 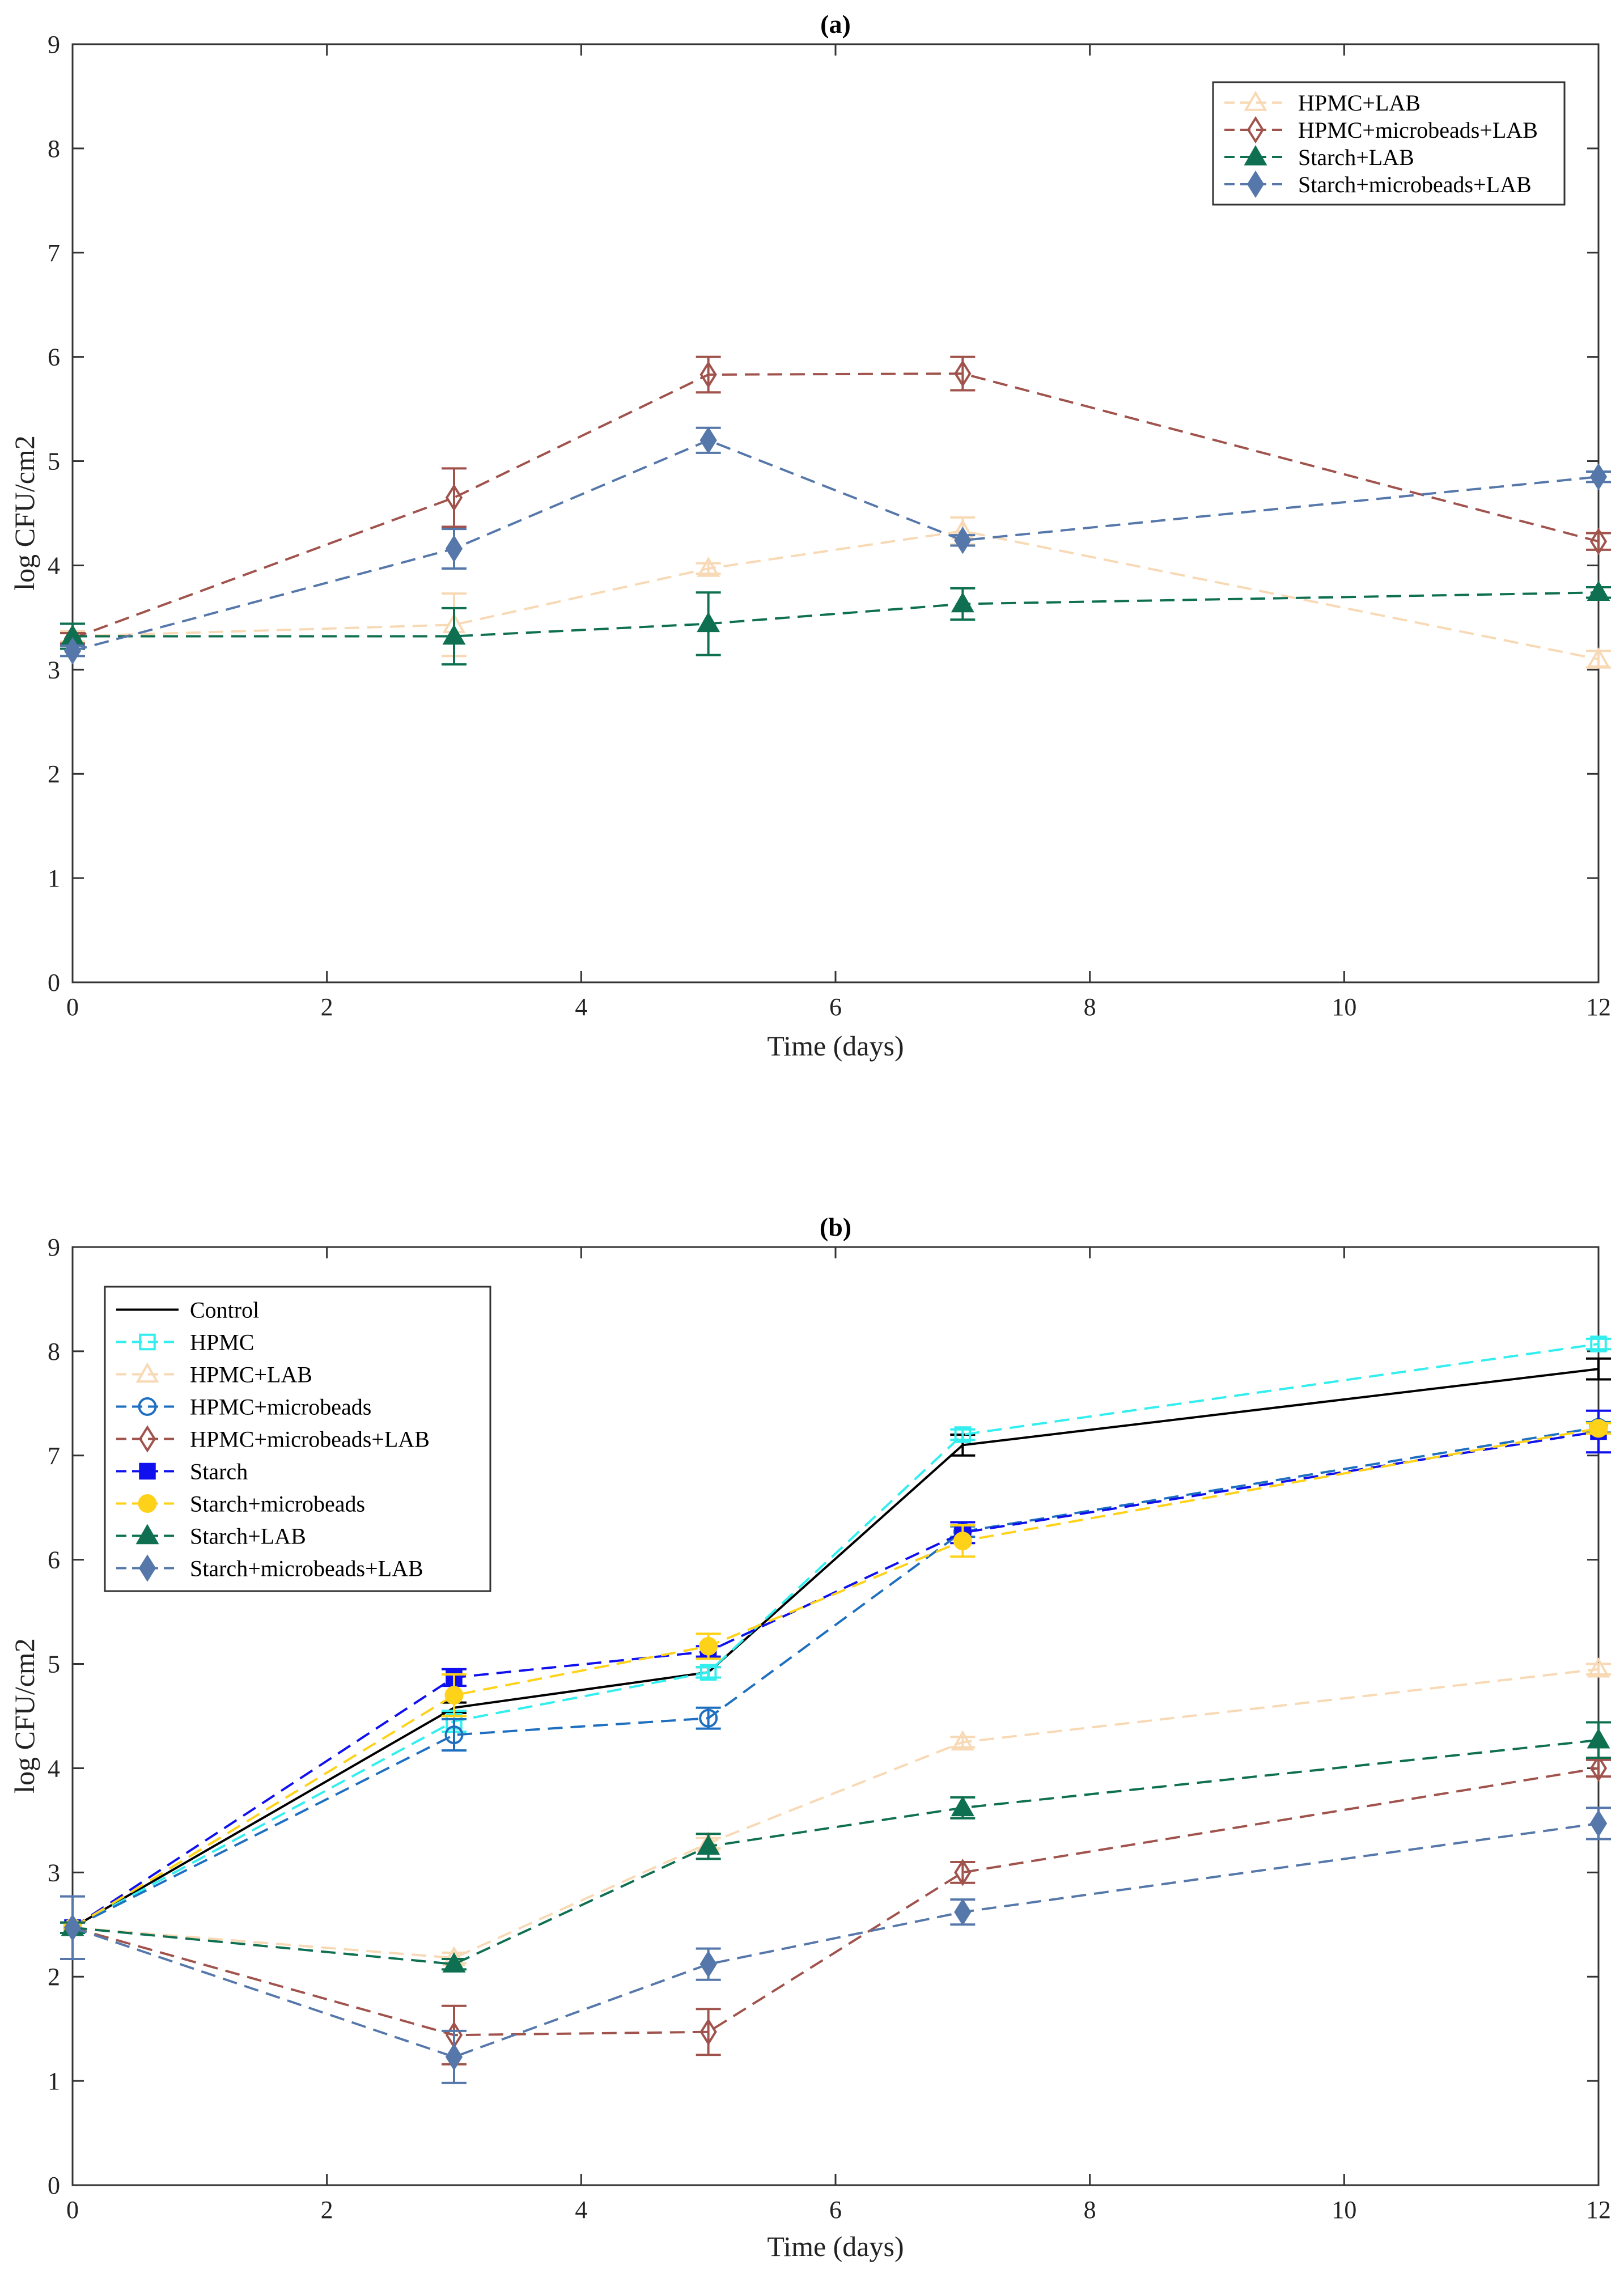 What do you see at coordinates (1356, 157) in the screenshot?
I see `legend-label: Starch+LAB` at bounding box center [1356, 157].